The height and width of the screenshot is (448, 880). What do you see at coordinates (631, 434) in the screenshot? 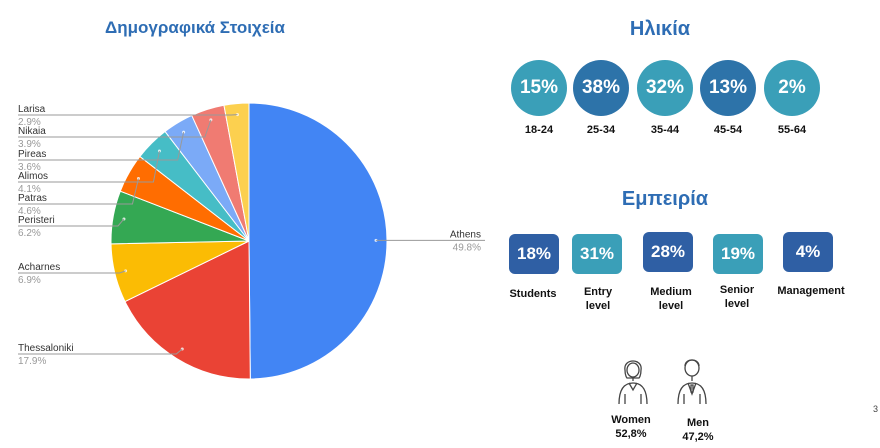
I see `women-value: 52,8%` at bounding box center [631, 434].